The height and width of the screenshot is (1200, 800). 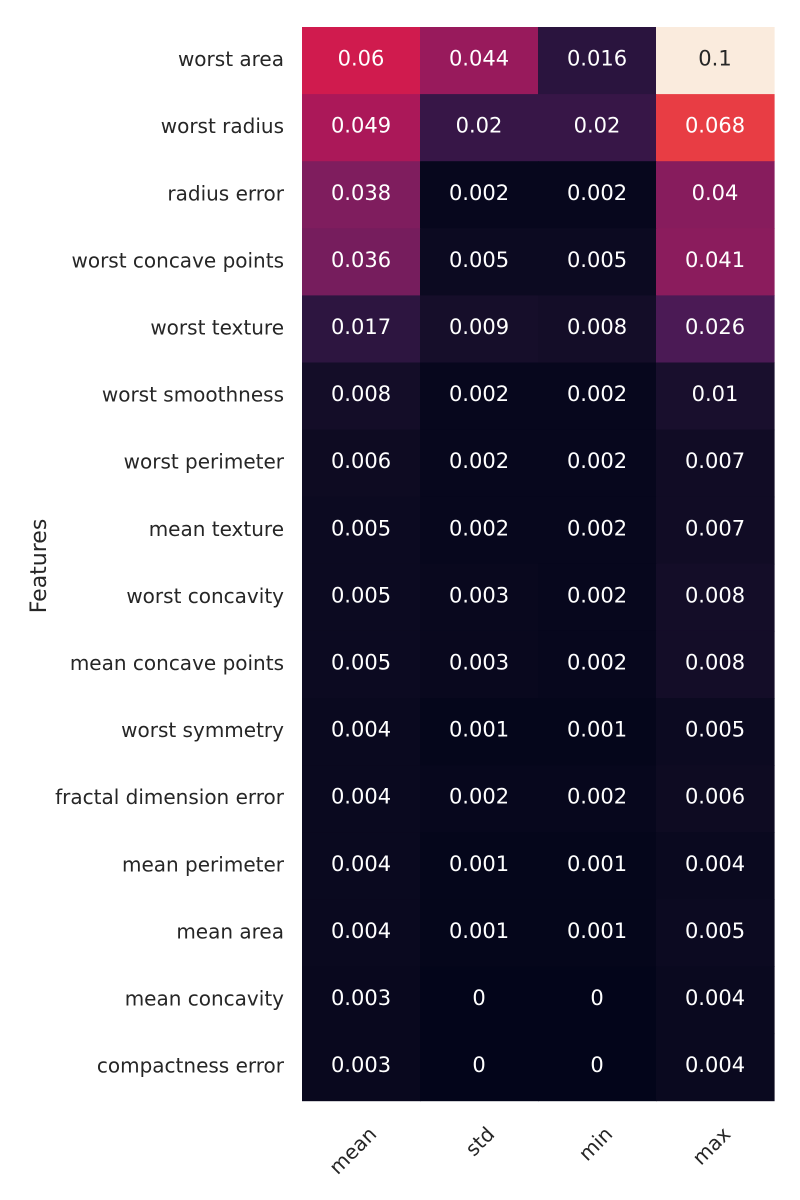 I want to click on row-tick-label: mean area, so click(x=230, y=931).